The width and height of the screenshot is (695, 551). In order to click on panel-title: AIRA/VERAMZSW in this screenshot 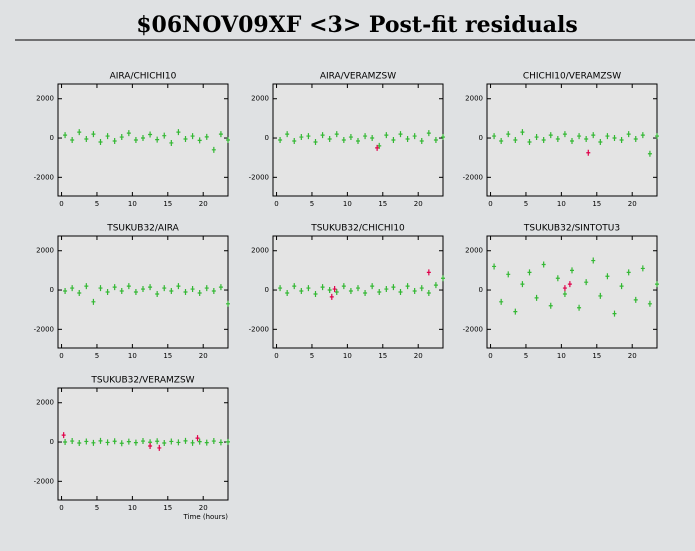, I will do `click(358, 77)`.